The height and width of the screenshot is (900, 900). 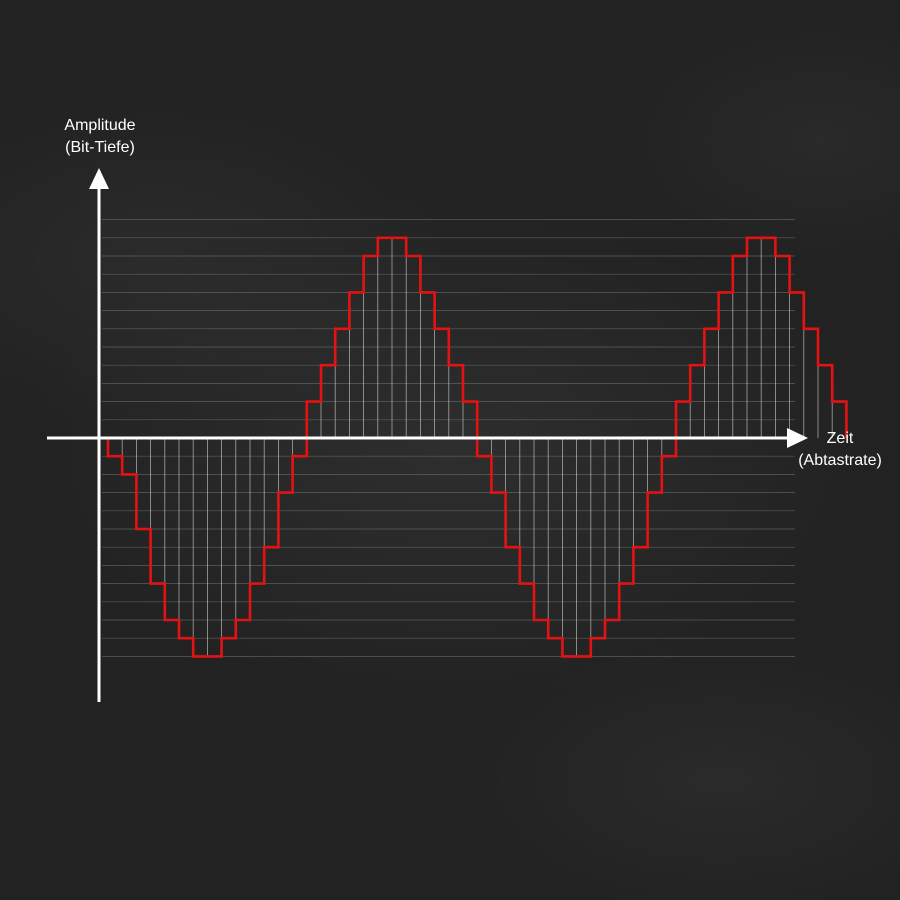 What do you see at coordinates (840, 460) in the screenshot?
I see `x-axis-label-line2: (Abtastrate)` at bounding box center [840, 460].